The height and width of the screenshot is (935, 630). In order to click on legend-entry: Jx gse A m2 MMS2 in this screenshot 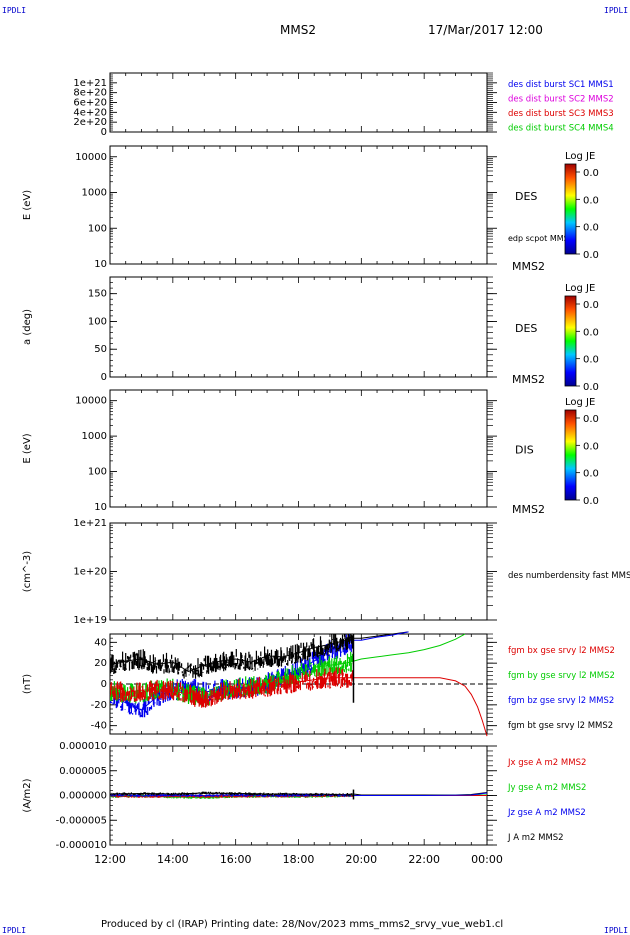, I will do `click(546, 763)`.